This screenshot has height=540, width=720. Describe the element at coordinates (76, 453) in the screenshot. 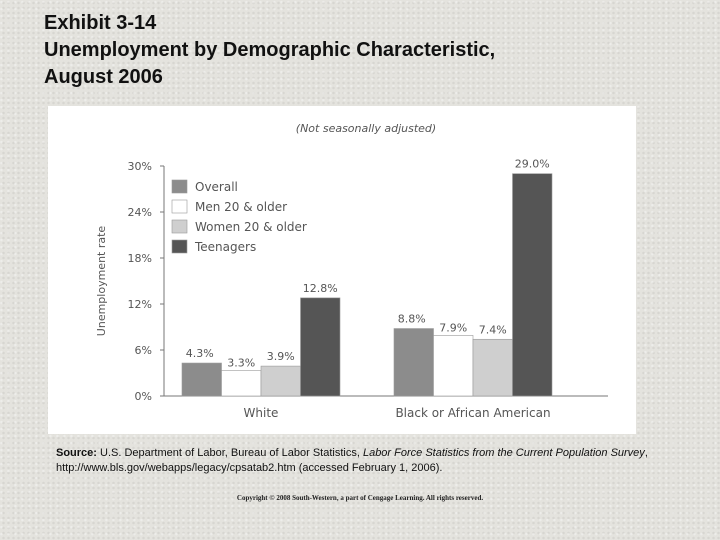

I see `source-label: Source:` at that location.